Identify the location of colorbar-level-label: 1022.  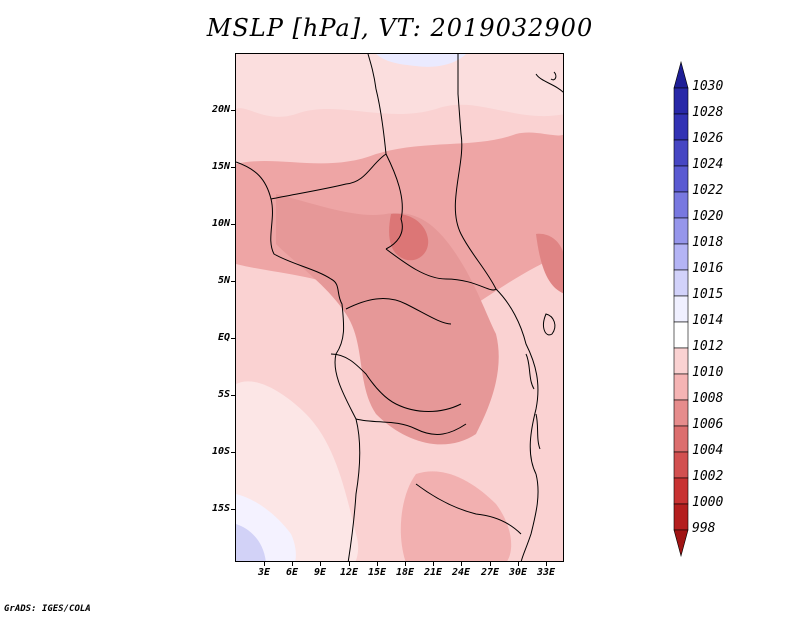
(708, 190).